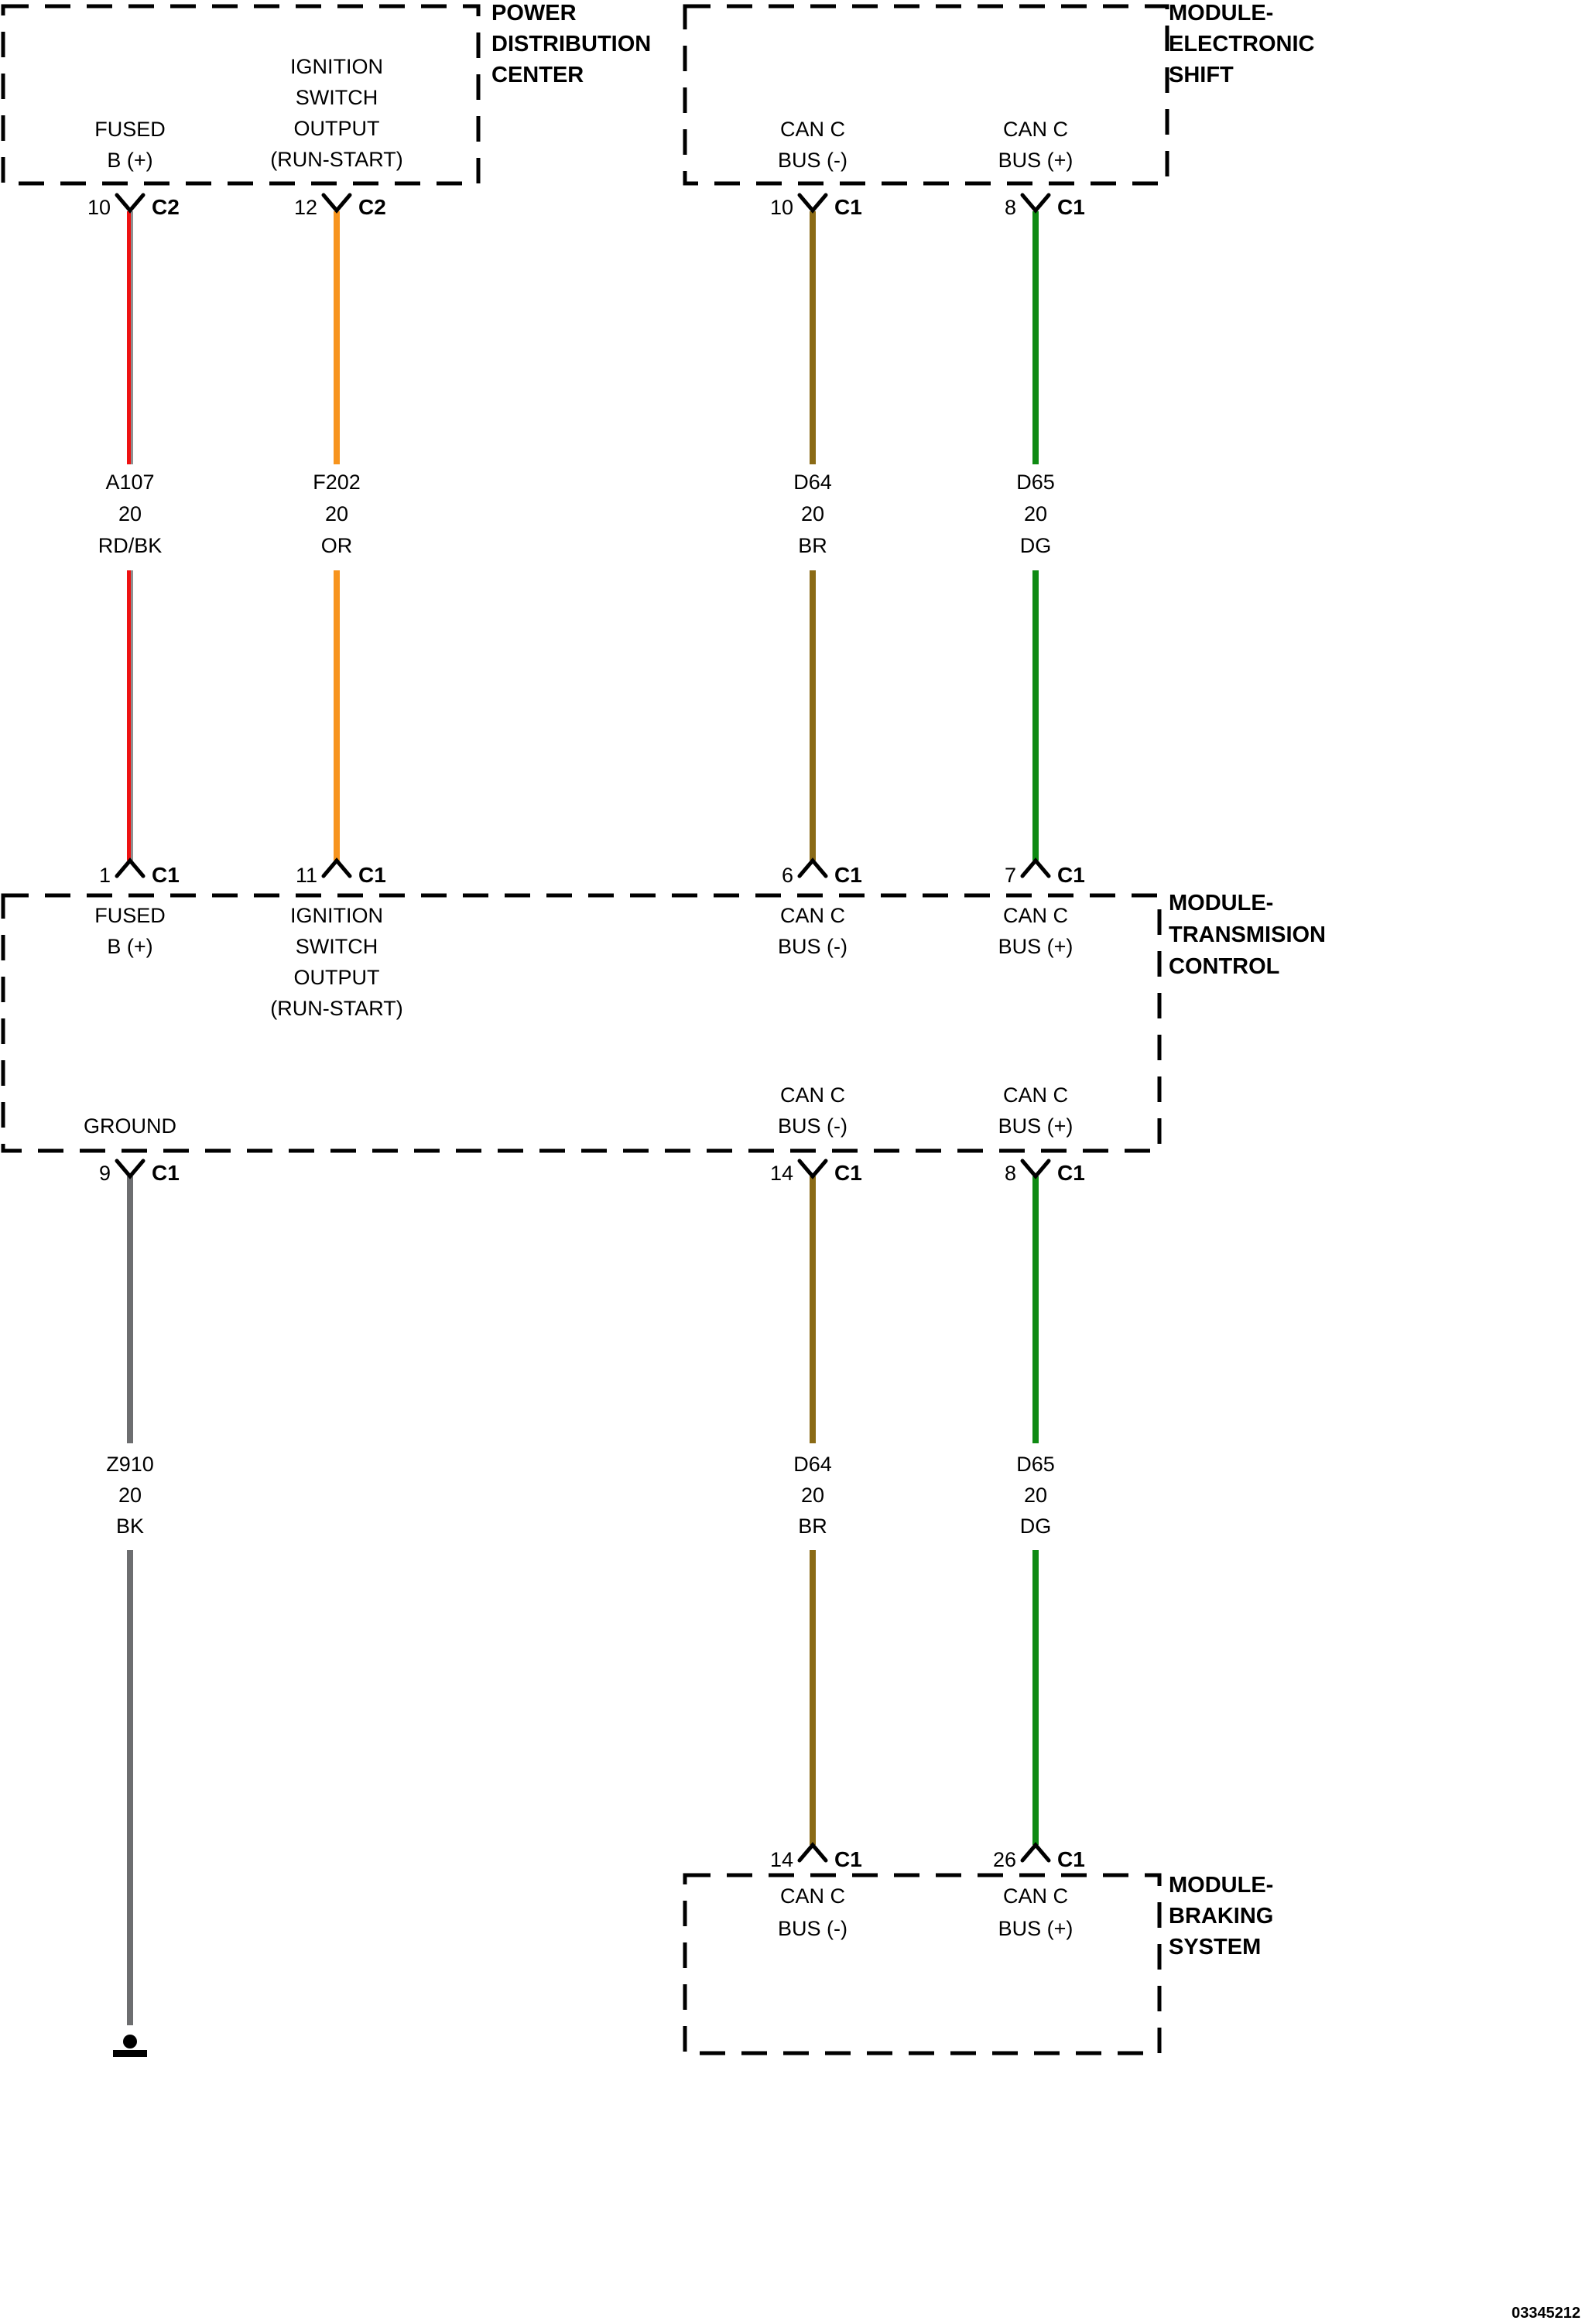  What do you see at coordinates (1224, 966) in the screenshot?
I see `module-title: CONTROL` at bounding box center [1224, 966].